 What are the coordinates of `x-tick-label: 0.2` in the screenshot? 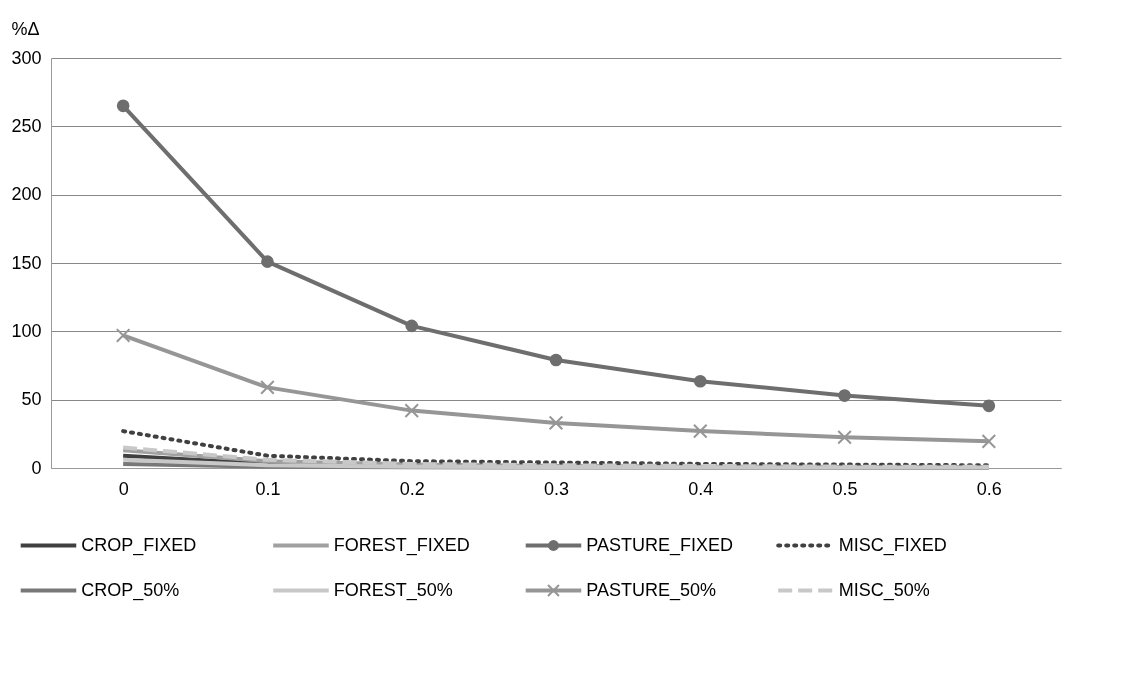 It's located at (412, 488).